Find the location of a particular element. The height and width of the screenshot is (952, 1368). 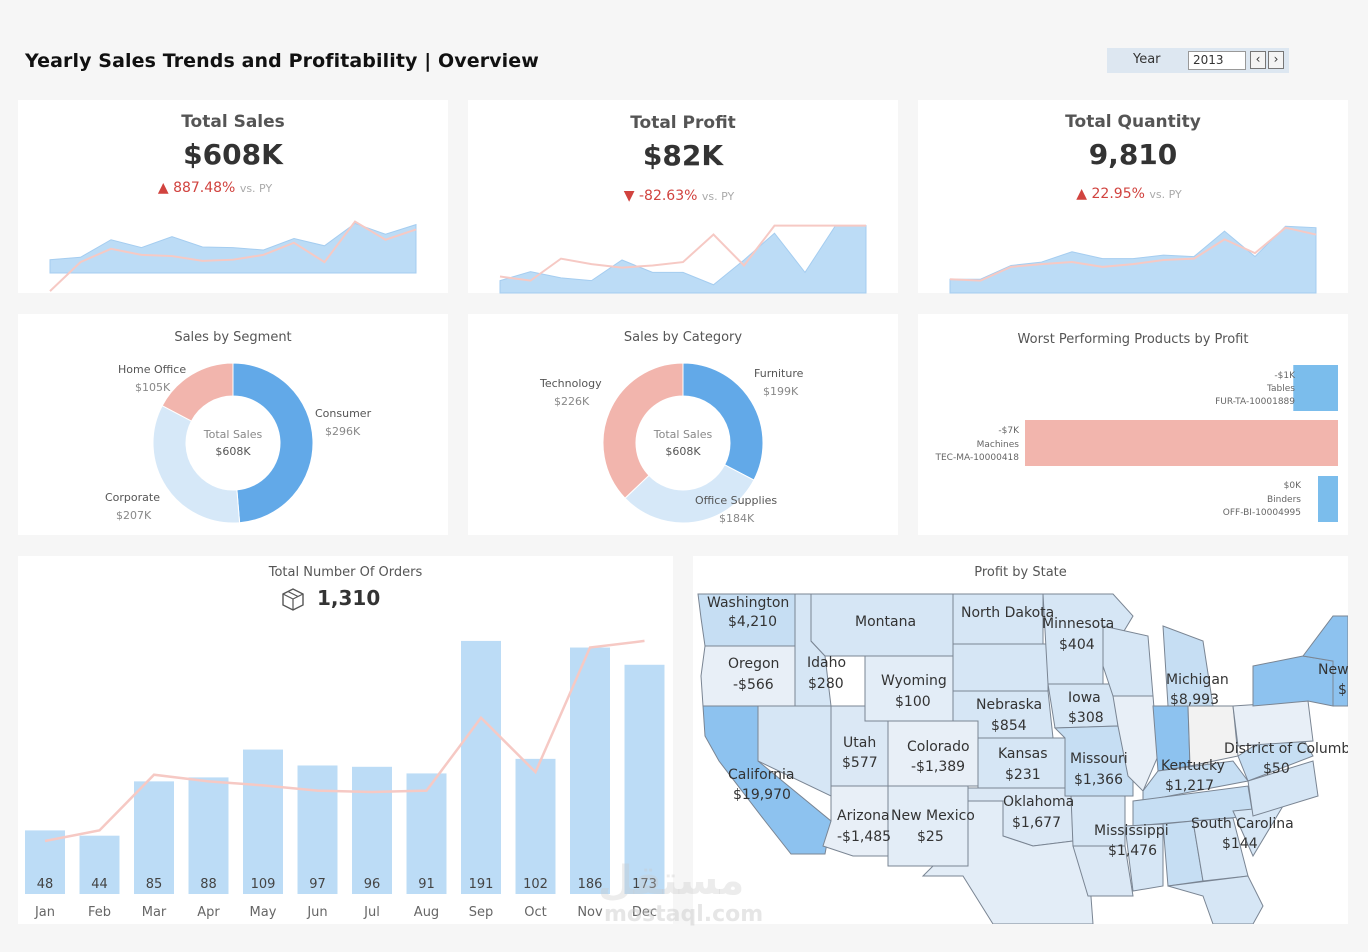

label-washington: Washington is located at coordinates (748, 603).